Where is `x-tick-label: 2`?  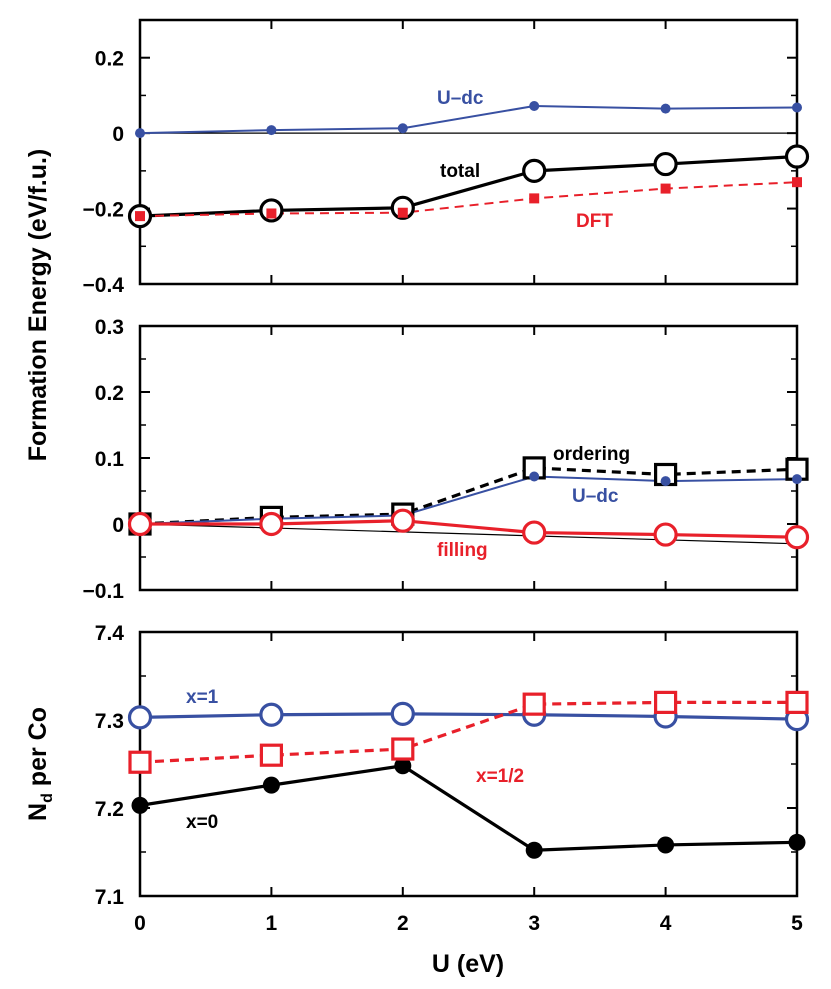
x-tick-label: 2 is located at coordinates (403, 923).